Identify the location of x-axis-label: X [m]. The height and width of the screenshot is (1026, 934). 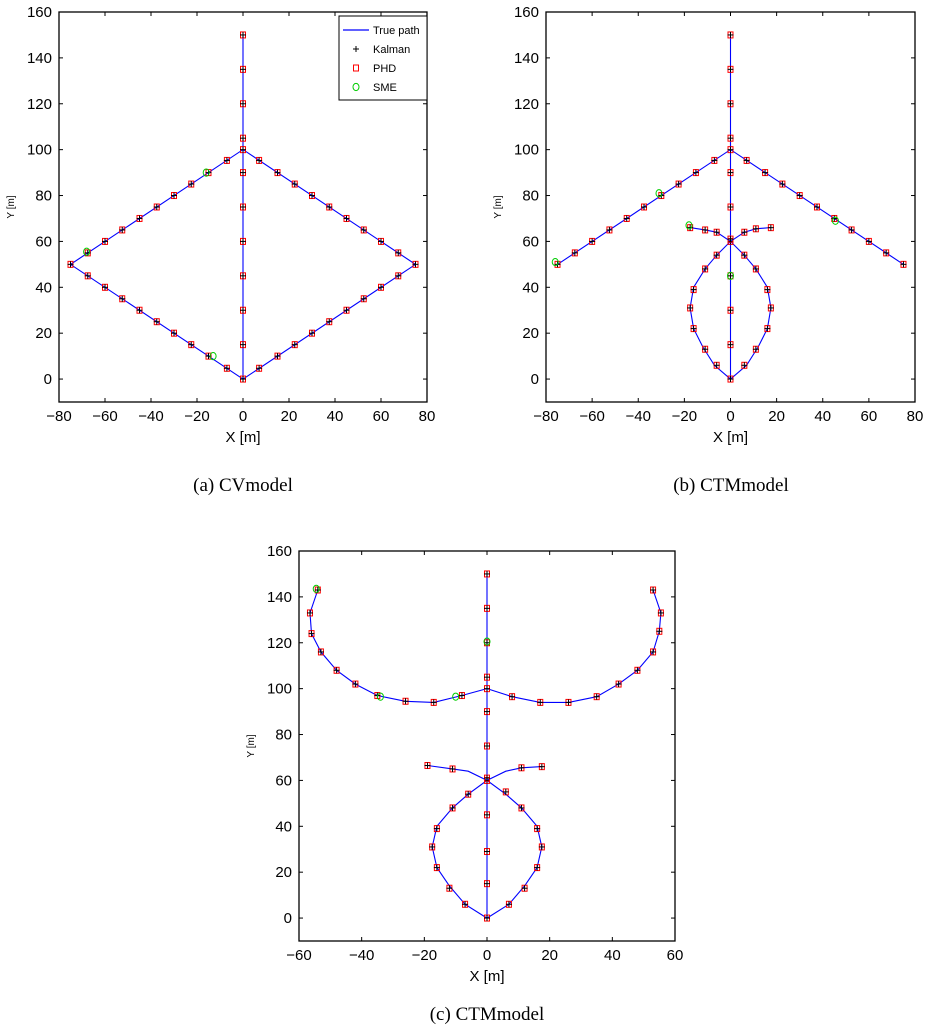
(486, 976).